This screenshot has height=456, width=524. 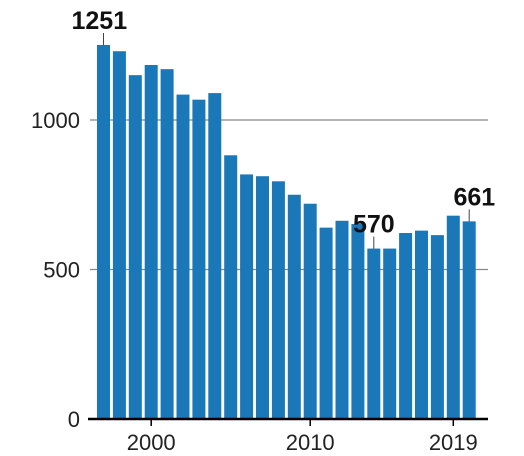 What do you see at coordinates (374, 225) in the screenshot?
I see `data-label-570: 570` at bounding box center [374, 225].